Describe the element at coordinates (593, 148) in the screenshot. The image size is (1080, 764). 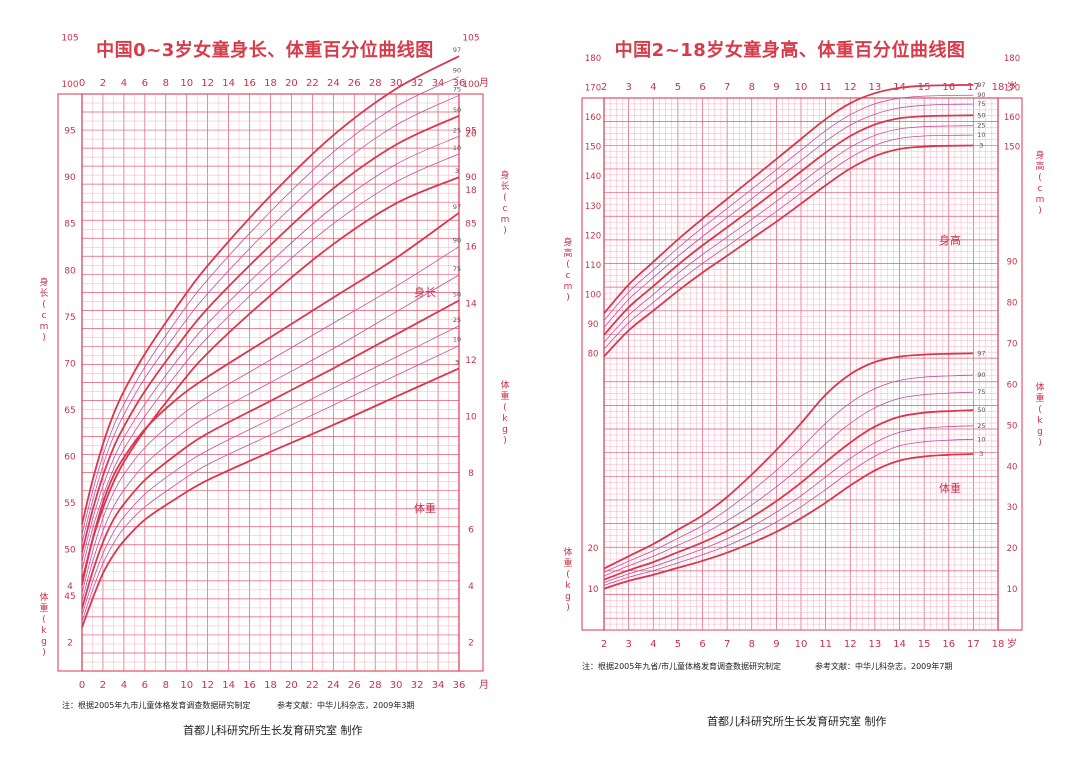
I see `height-tick-left: 150` at that location.